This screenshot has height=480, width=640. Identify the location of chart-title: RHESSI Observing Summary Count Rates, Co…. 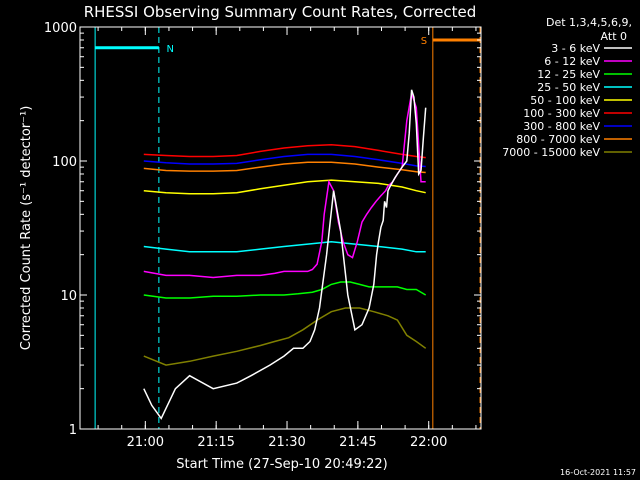
(280, 12).